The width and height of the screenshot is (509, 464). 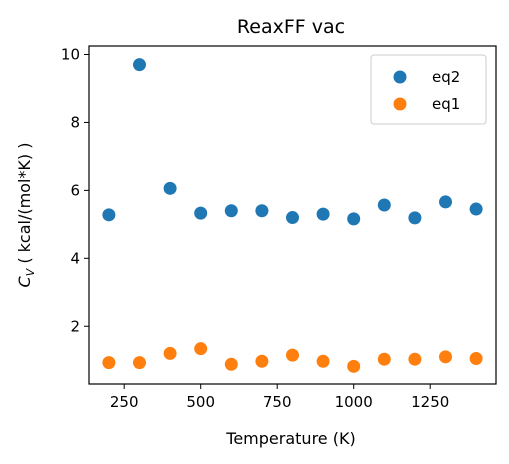 I want to click on legend: eq2 eq1, so click(x=428, y=89).